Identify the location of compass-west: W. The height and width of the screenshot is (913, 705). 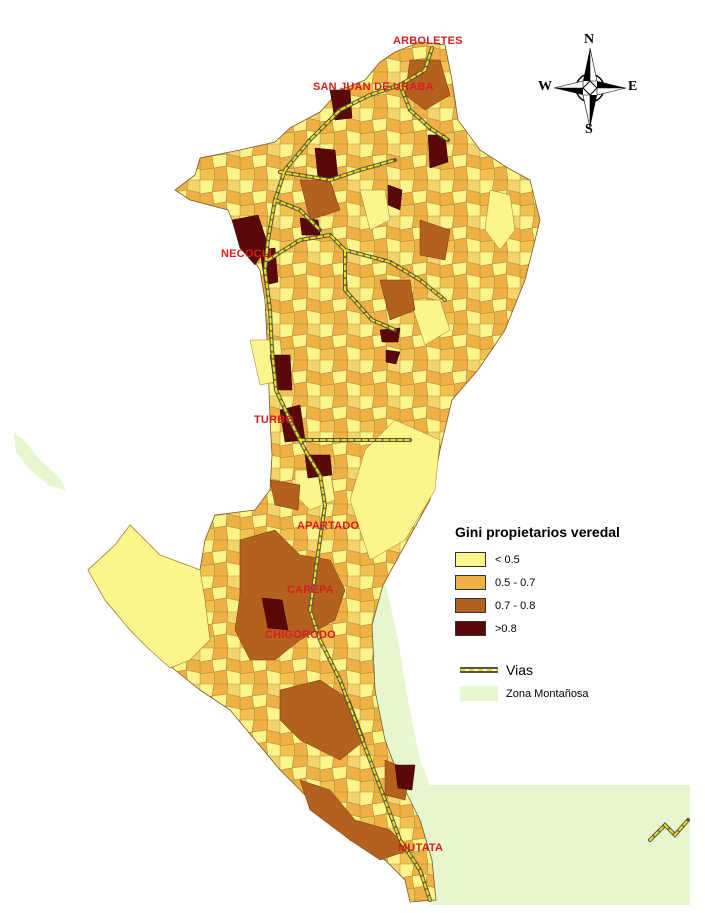
(545, 86).